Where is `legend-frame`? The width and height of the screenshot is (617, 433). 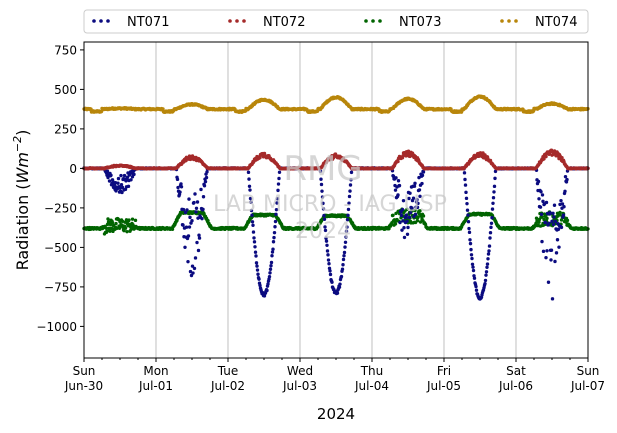 legend-frame is located at coordinates (336, 21).